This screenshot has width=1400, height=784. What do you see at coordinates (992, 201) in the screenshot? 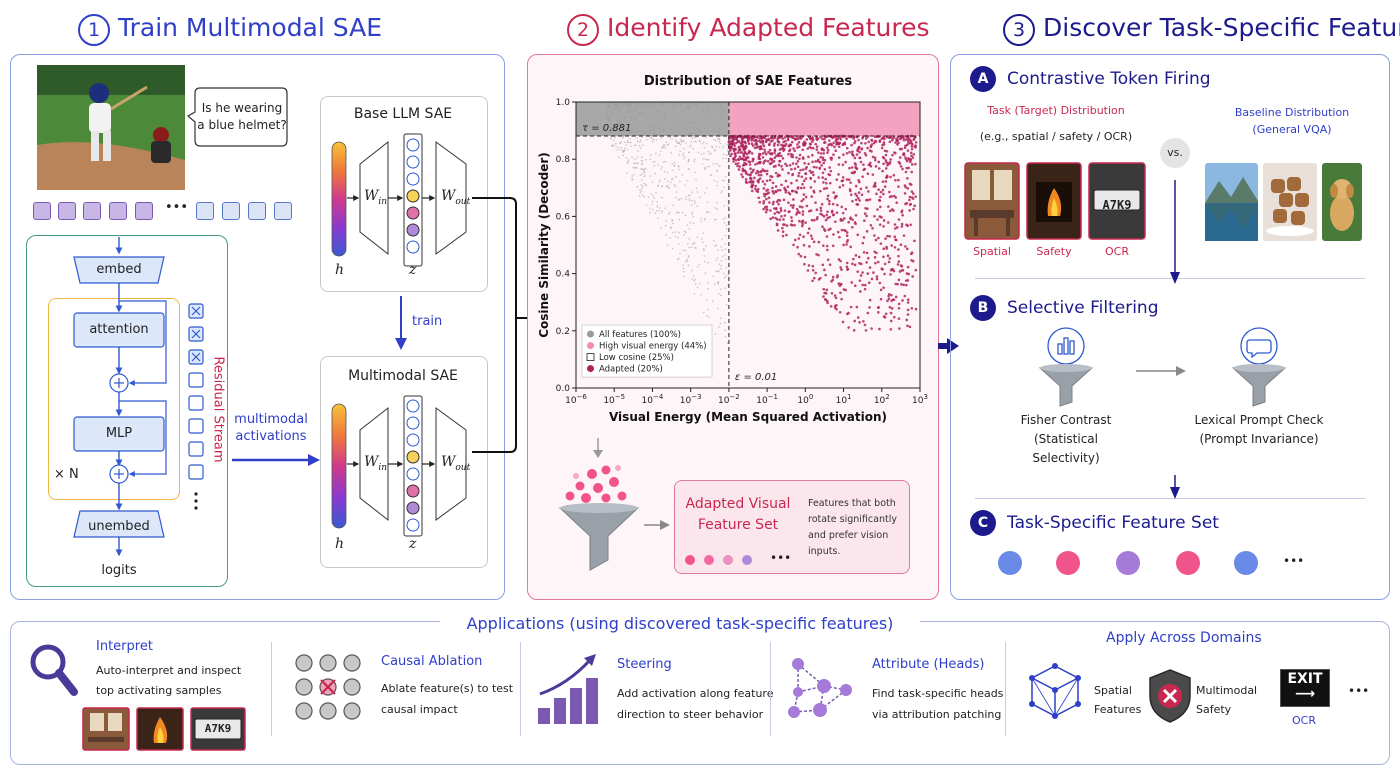
I see `spatial-image` at bounding box center [992, 201].